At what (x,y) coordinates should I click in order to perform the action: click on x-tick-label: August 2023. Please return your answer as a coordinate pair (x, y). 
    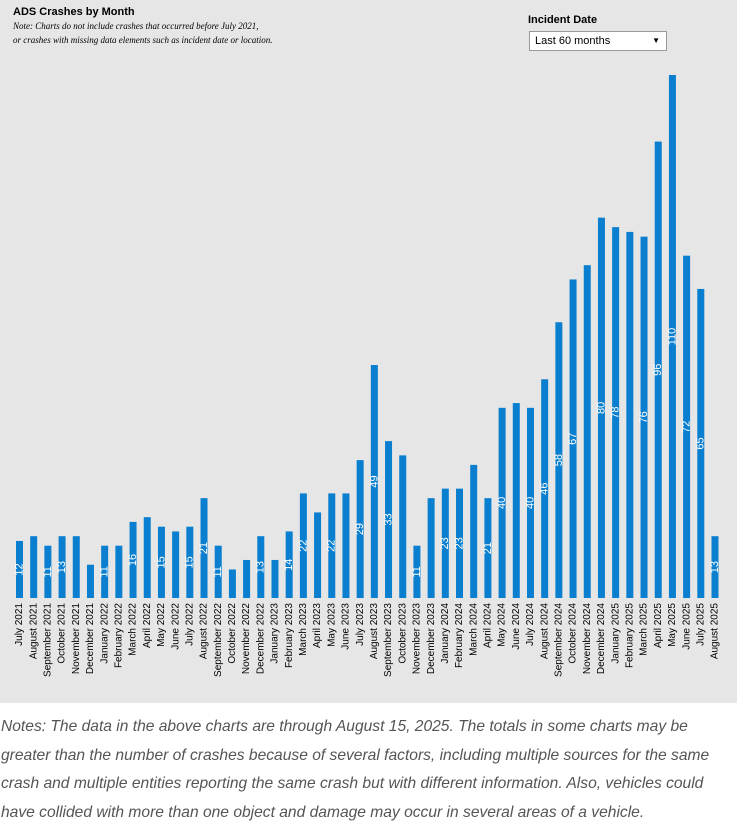
    Looking at the image, I should click on (374, 631).